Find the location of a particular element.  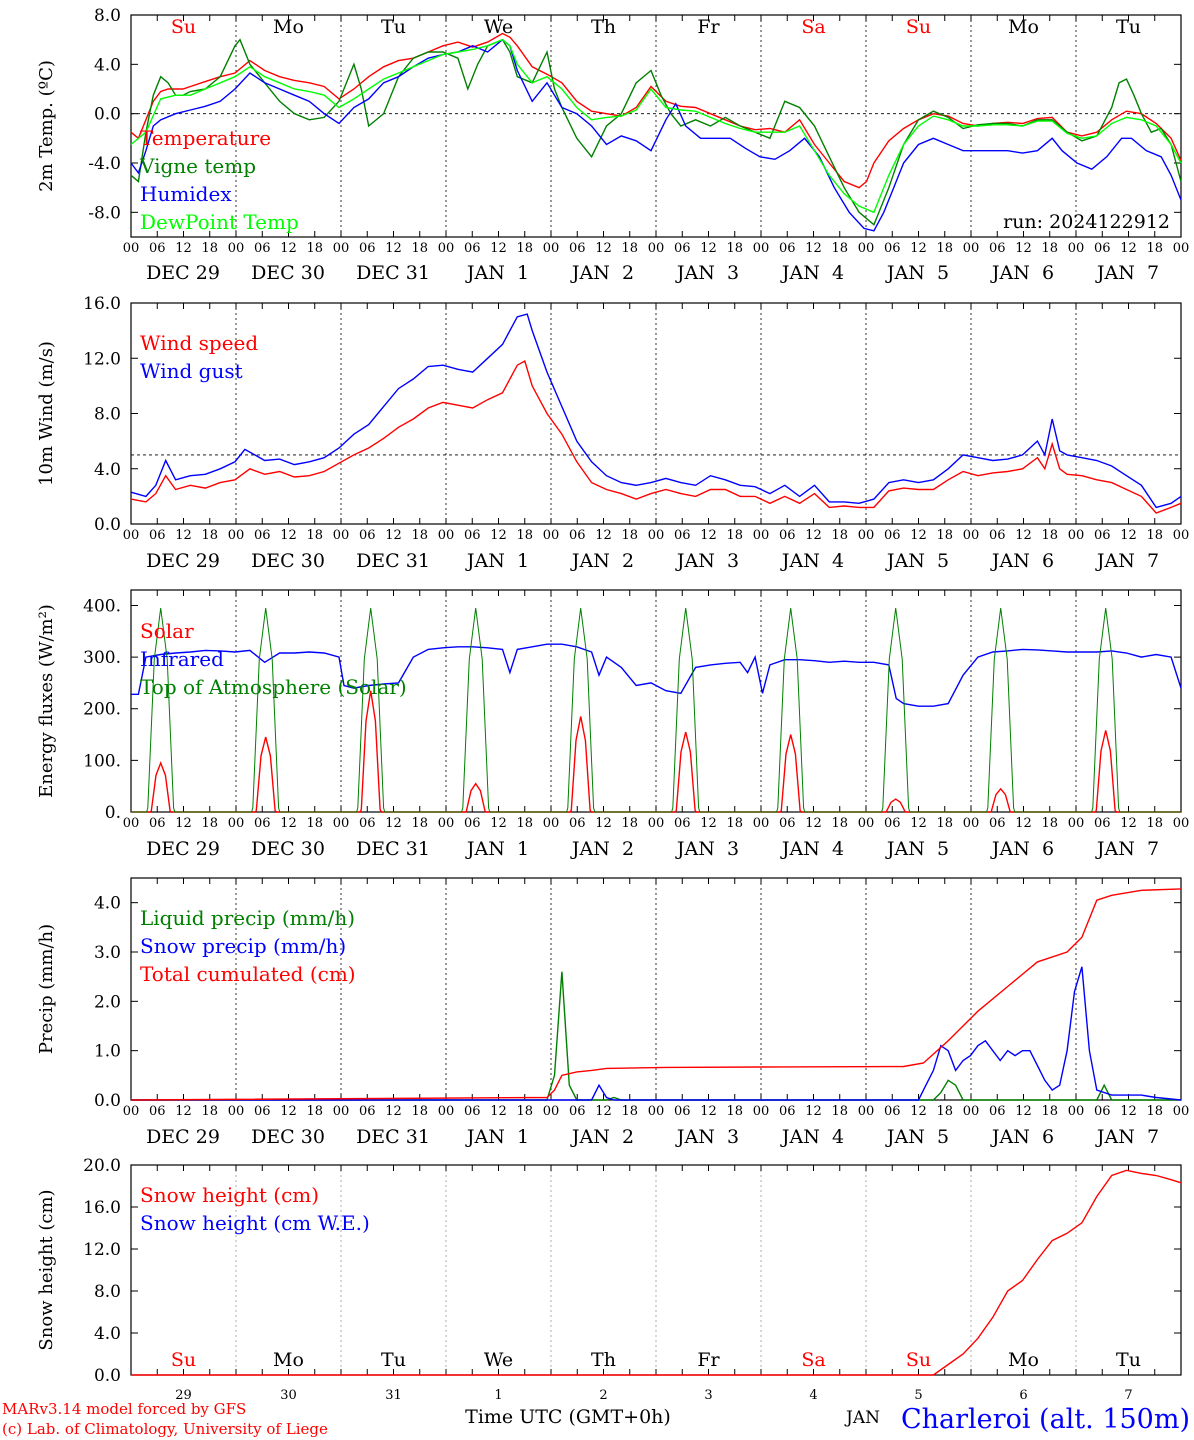

series-line-snow-precip-mm-h- is located at coordinates (656, 1033).